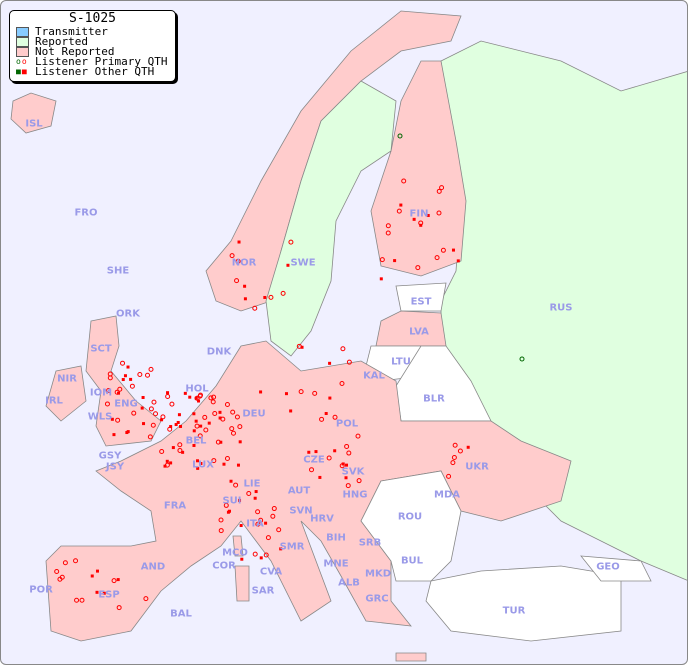 This screenshot has width=688, height=665. I want to click on country-label-eng: ENG, so click(126, 404).